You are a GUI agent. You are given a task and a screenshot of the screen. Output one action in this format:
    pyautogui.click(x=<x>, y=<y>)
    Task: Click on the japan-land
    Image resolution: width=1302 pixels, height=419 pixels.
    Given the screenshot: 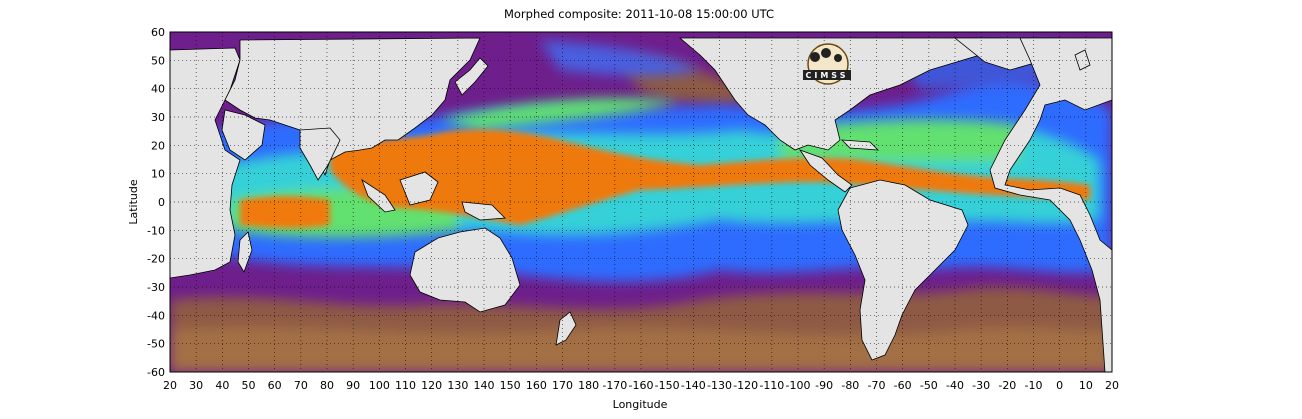 What is the action you would take?
    pyautogui.click(x=471, y=76)
    